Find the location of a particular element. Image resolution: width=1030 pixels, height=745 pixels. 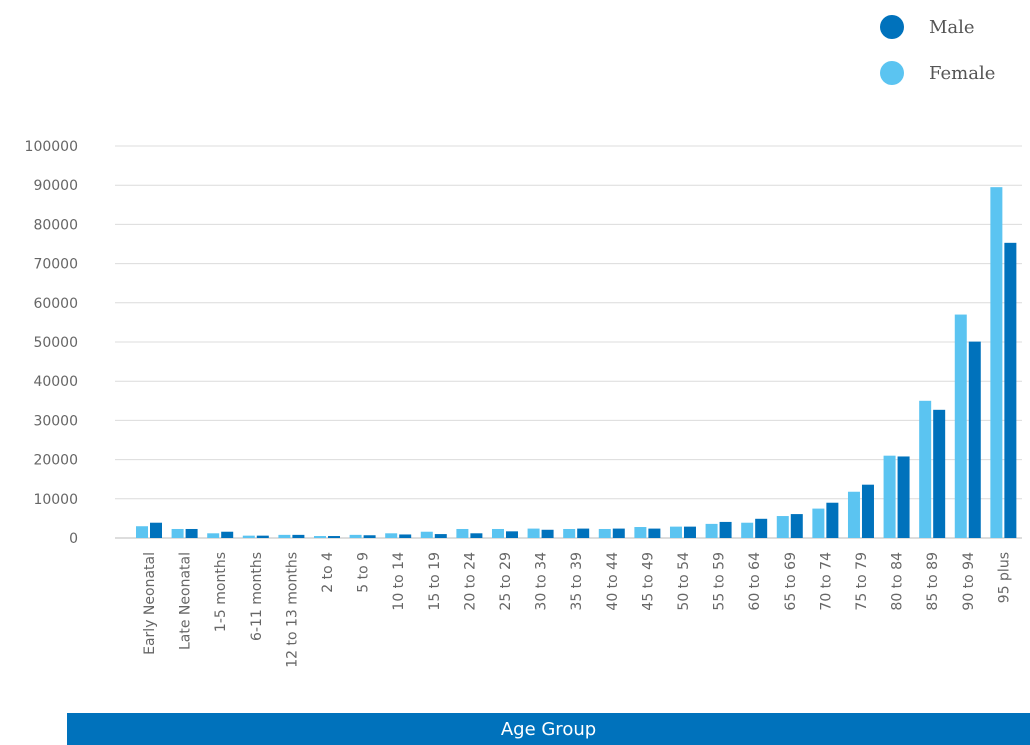

y-tick-label: 50000 is located at coordinates (55, 343).